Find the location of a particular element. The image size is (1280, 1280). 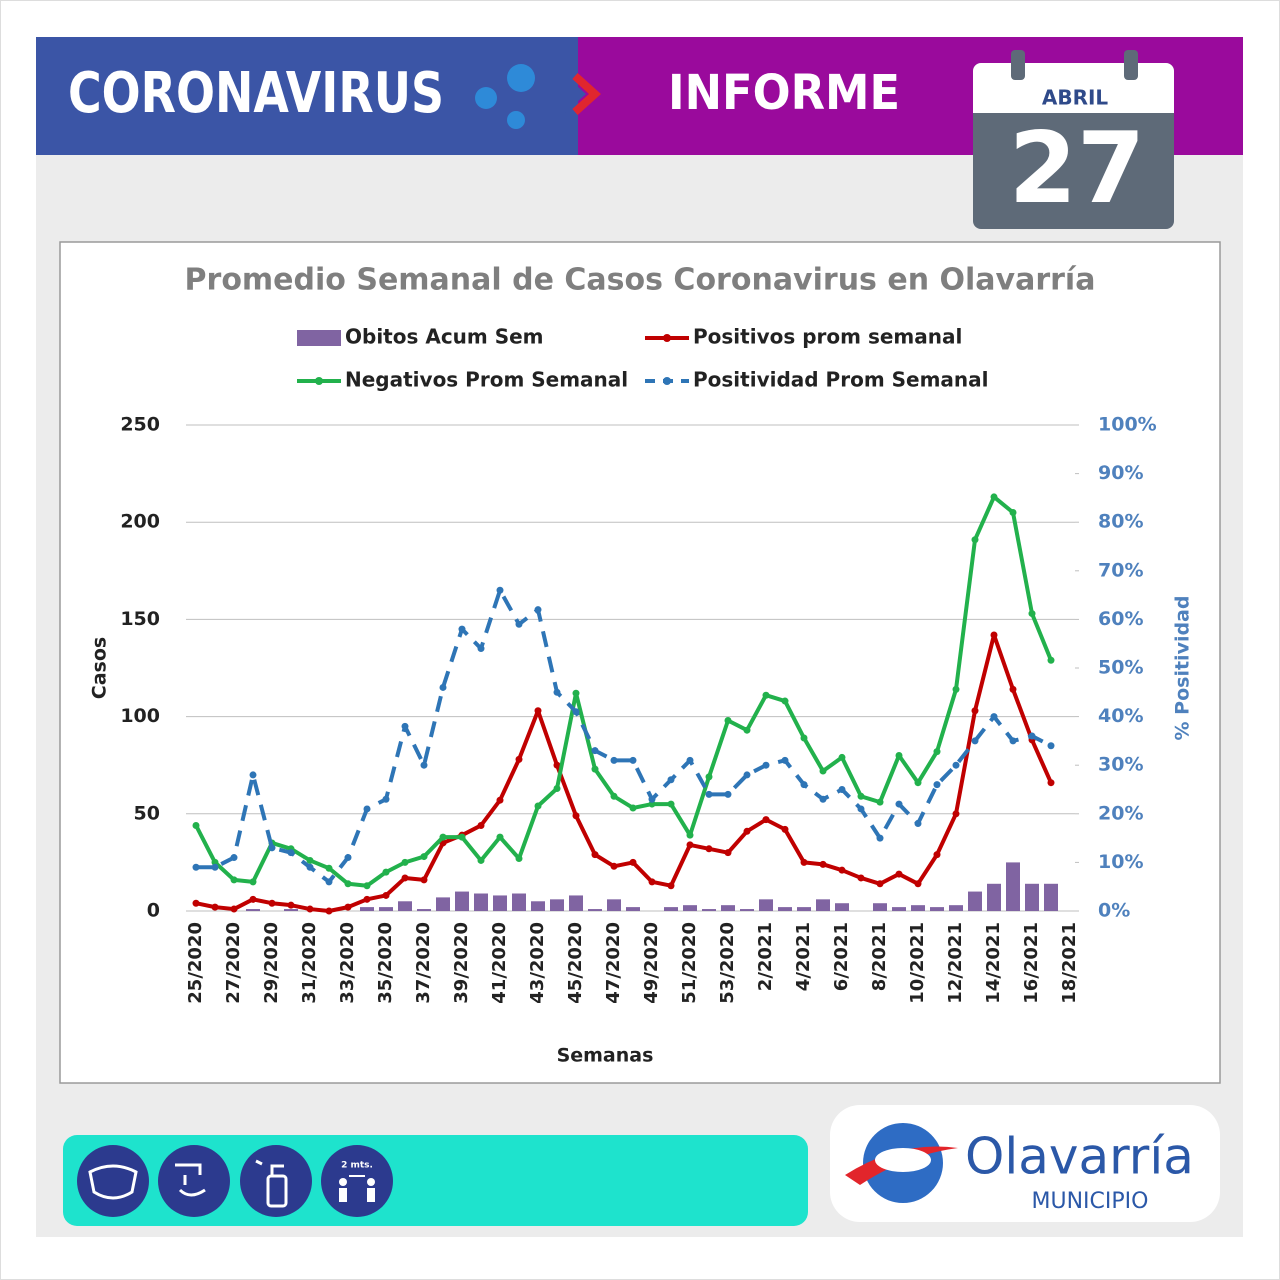

x-tick-label: 53/2020 is located at coordinates (727, 963).